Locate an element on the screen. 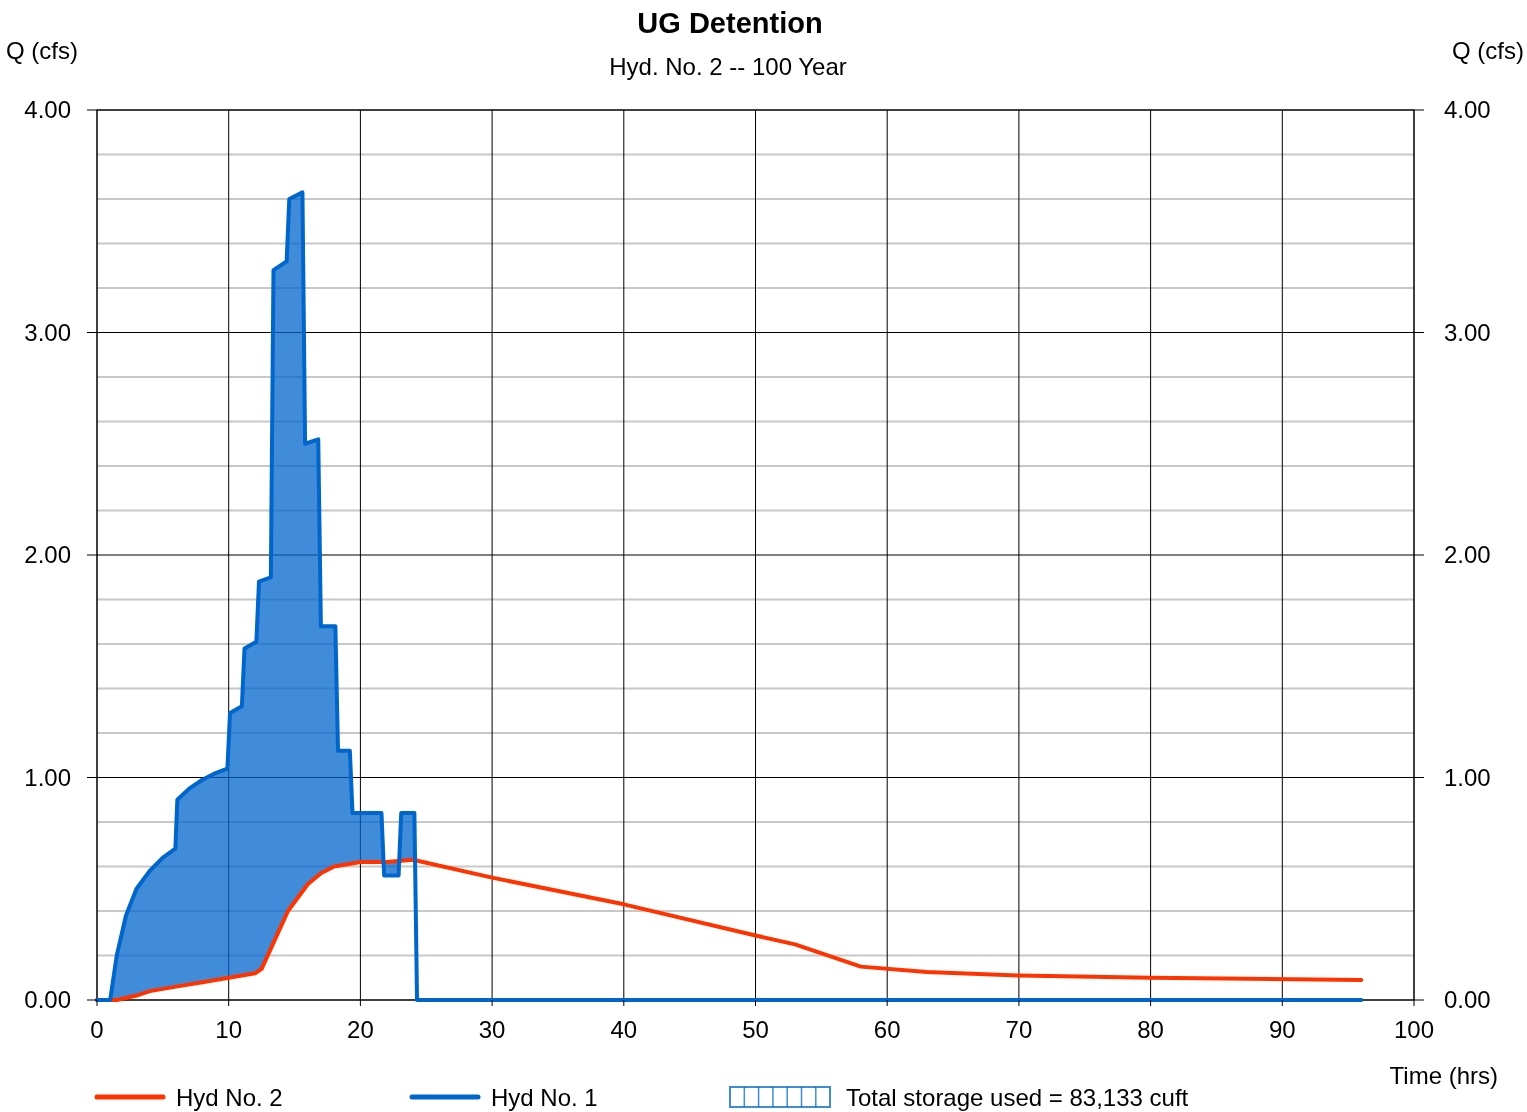 This screenshot has height=1112, width=1527. text: Total storage used = 83,133 cuft is located at coordinates (1017, 1097).